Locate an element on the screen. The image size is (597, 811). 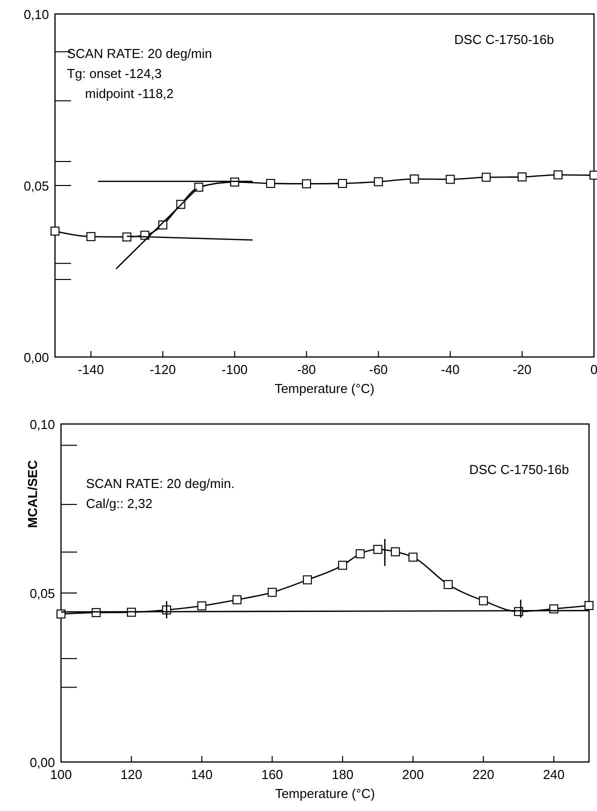
x-tick-label: -20 is located at coordinates (522, 369).